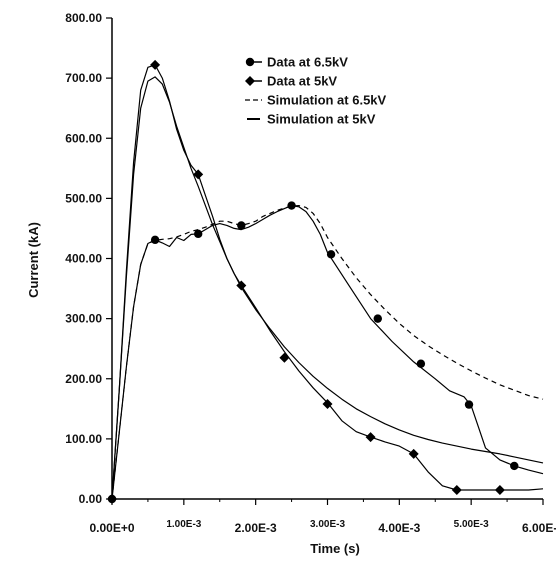  What do you see at coordinates (91, 499) in the screenshot?
I see `y-tick-label: 0.00` at bounding box center [91, 499].